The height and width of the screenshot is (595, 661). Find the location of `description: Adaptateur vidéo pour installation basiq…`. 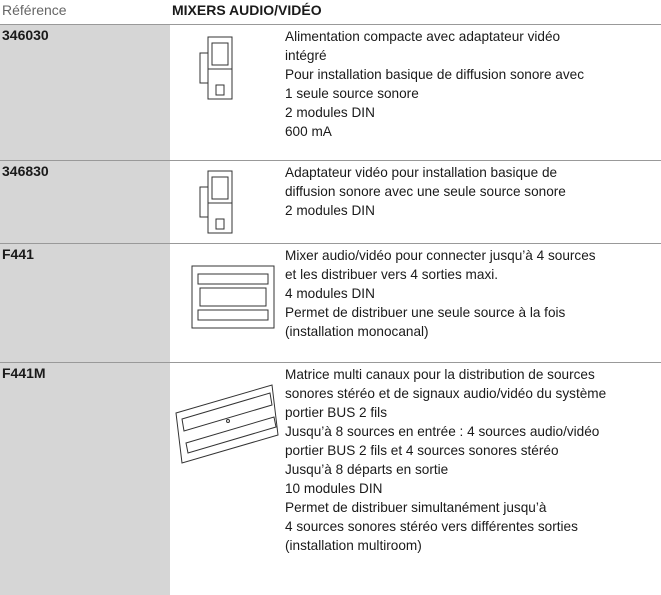

description: Adaptateur vidéo pour installation basiq… is located at coordinates (473, 191).